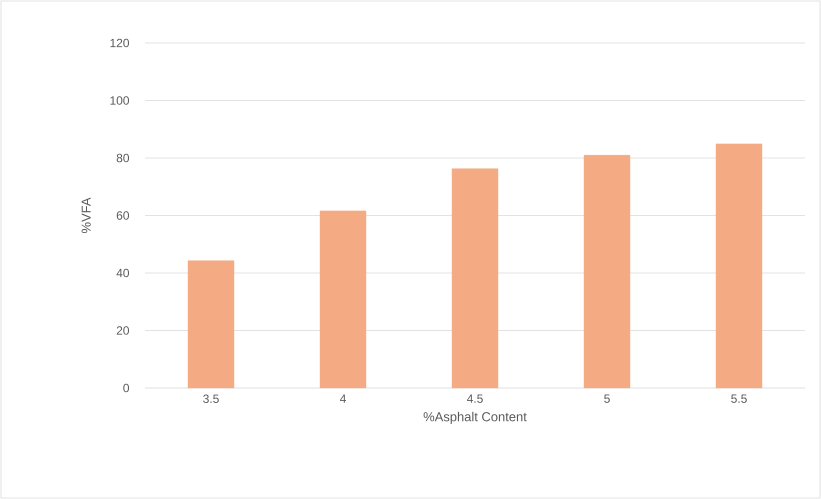 Image resolution: width=821 pixels, height=499 pixels. I want to click on y-tick-label: 20, so click(123, 330).